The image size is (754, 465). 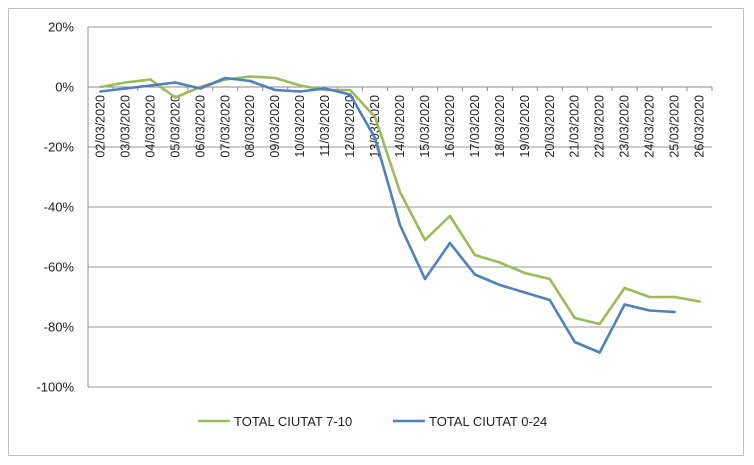 What do you see at coordinates (625, 126) in the screenshot?
I see `x-tick-label: 23/03/2020` at bounding box center [625, 126].